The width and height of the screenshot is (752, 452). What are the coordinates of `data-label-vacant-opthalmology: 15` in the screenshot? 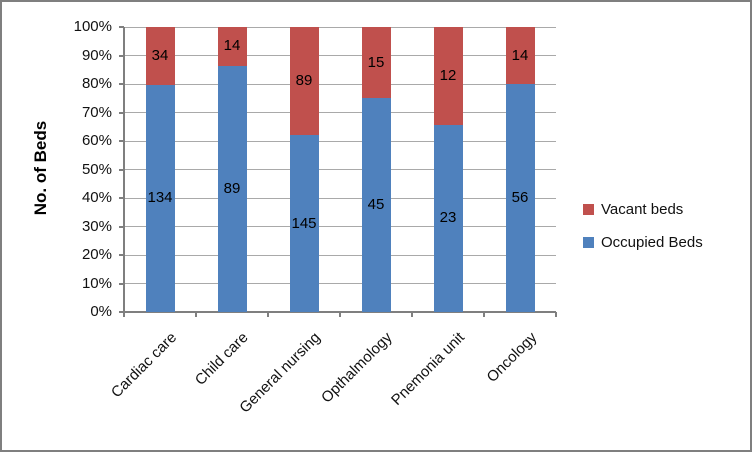 It's located at (376, 62).